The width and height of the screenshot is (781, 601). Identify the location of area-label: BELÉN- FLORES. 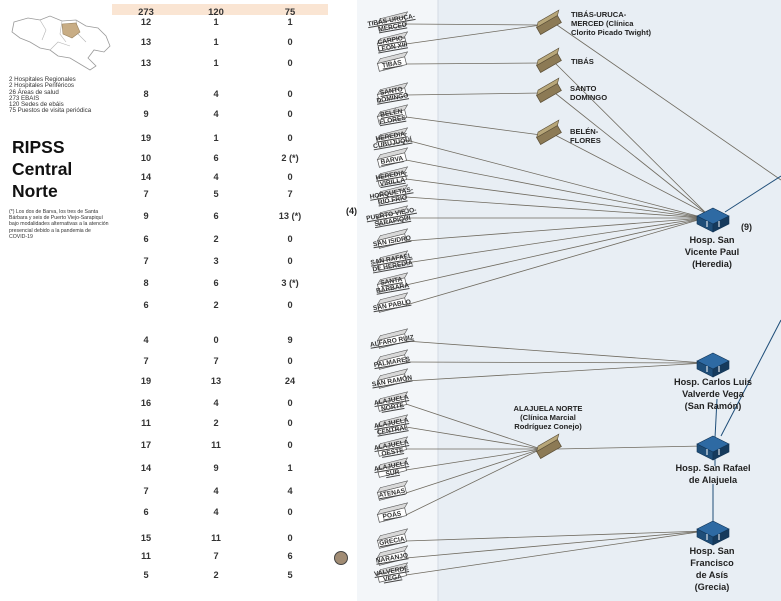
(585, 136).